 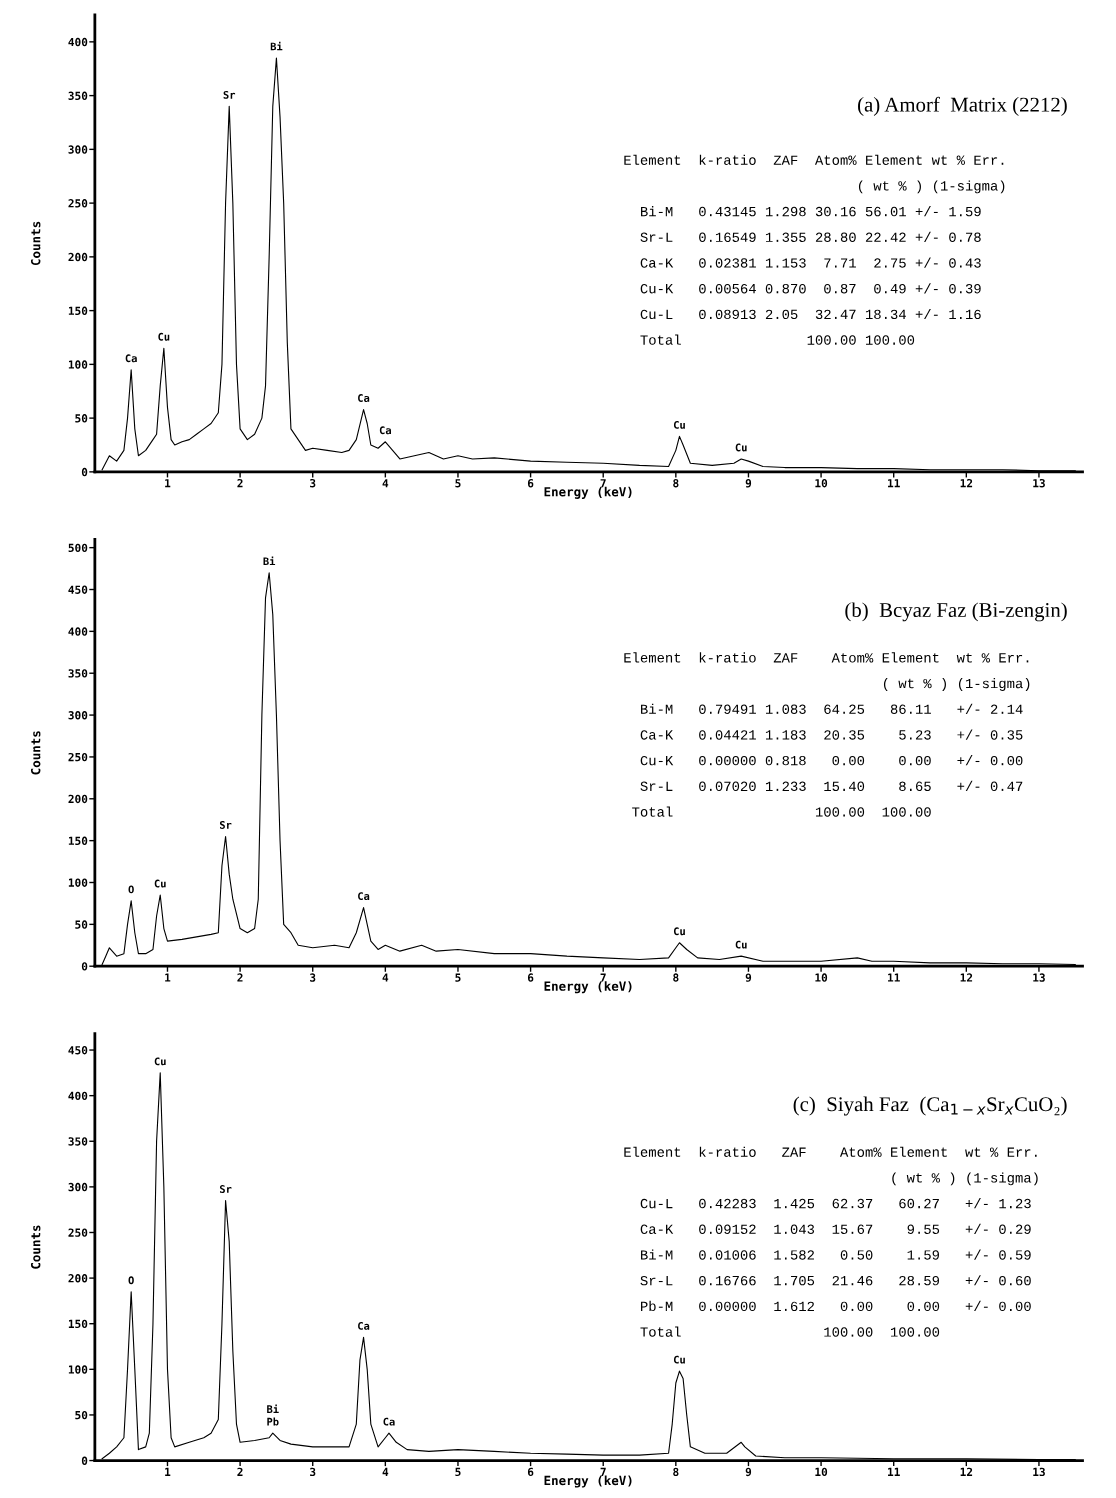 What do you see at coordinates (131, 889) in the screenshot?
I see `annotation: O` at bounding box center [131, 889].